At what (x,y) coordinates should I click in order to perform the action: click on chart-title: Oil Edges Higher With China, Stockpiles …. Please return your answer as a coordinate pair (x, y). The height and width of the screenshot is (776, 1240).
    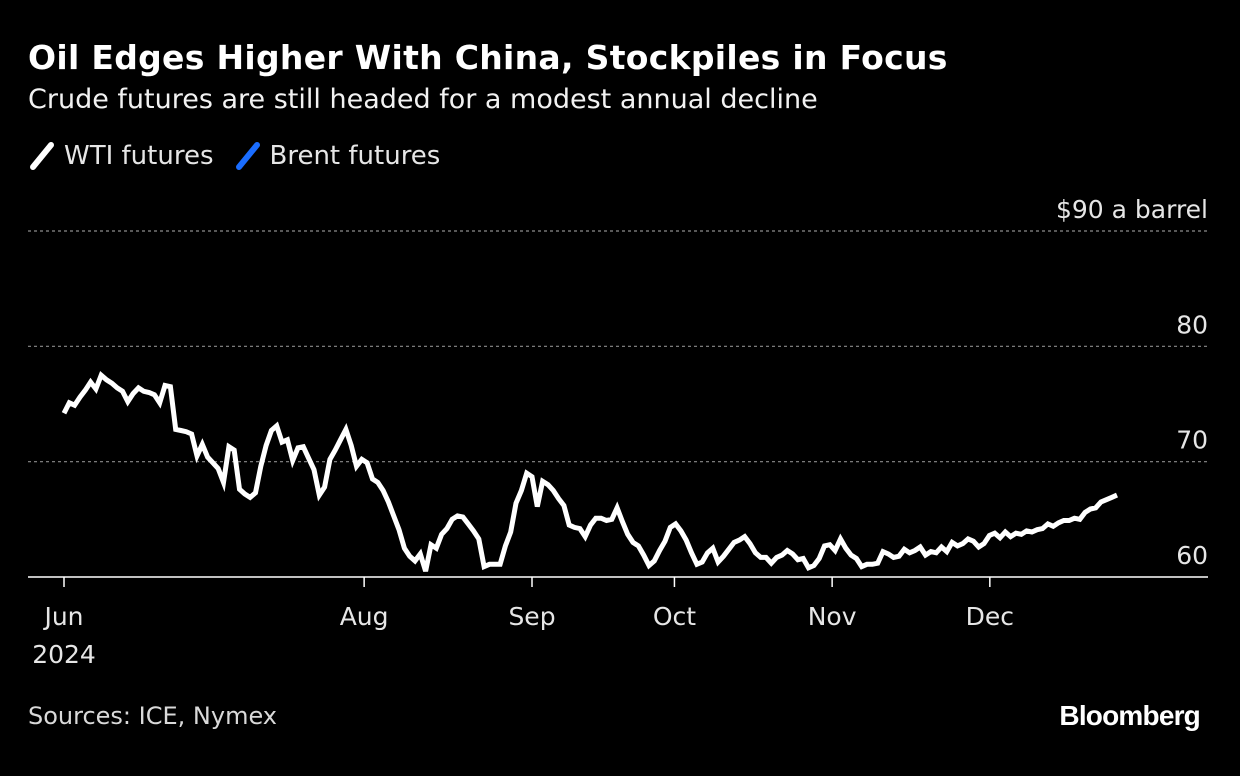
    Looking at the image, I should click on (488, 57).